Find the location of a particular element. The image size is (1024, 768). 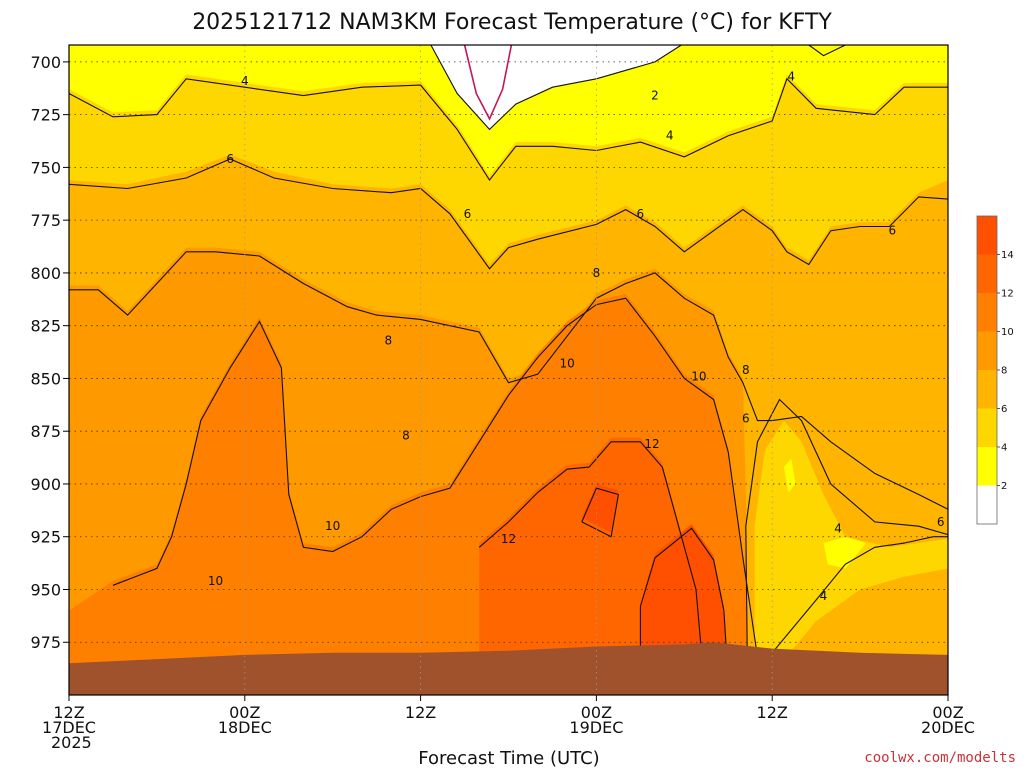

y-tick-label-975: 975 is located at coordinates (45, 642).